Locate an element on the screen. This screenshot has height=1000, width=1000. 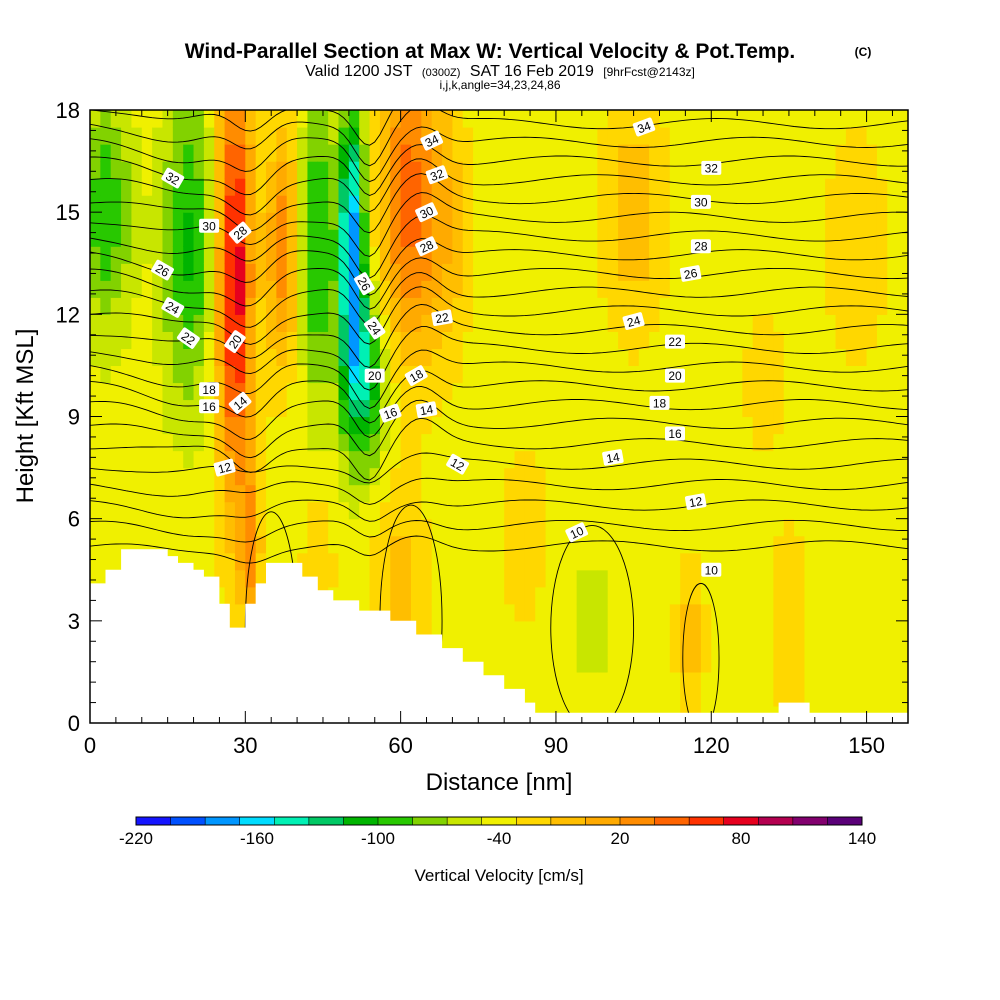
contour-label: 32 is located at coordinates (437, 175).